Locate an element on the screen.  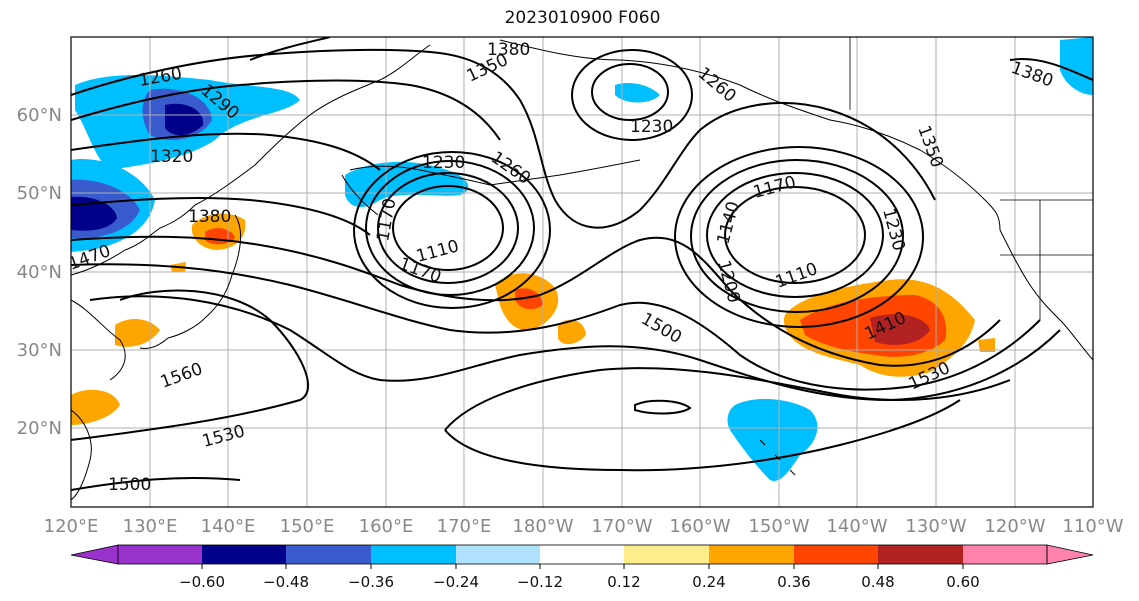
lon-tick-label: 170°W is located at coordinates (621, 526).